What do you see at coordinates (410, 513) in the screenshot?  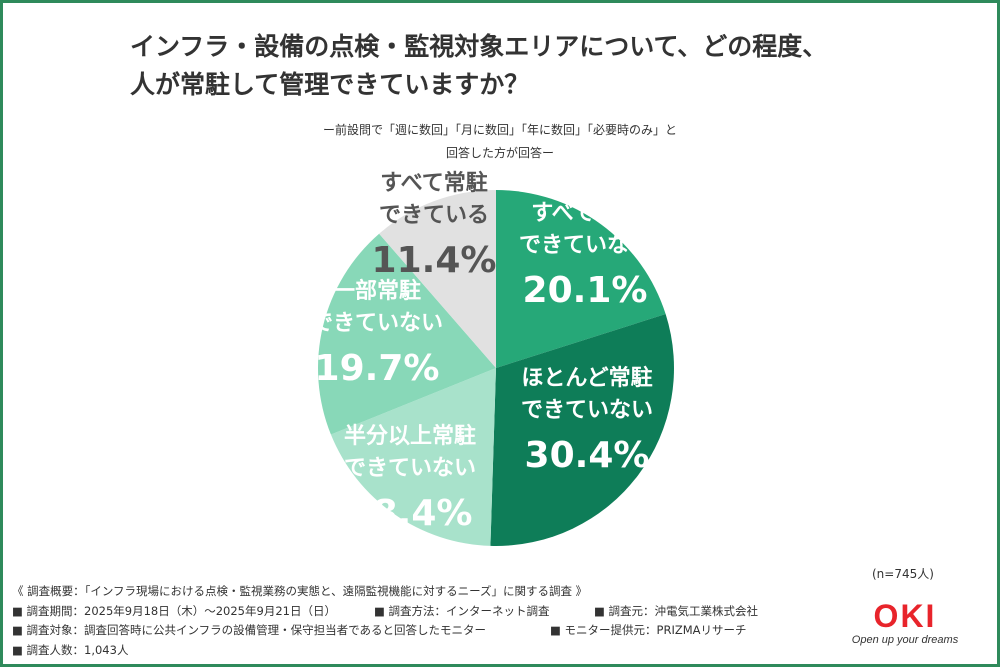 I see `slice-value-3: 18.4%` at bounding box center [410, 513].